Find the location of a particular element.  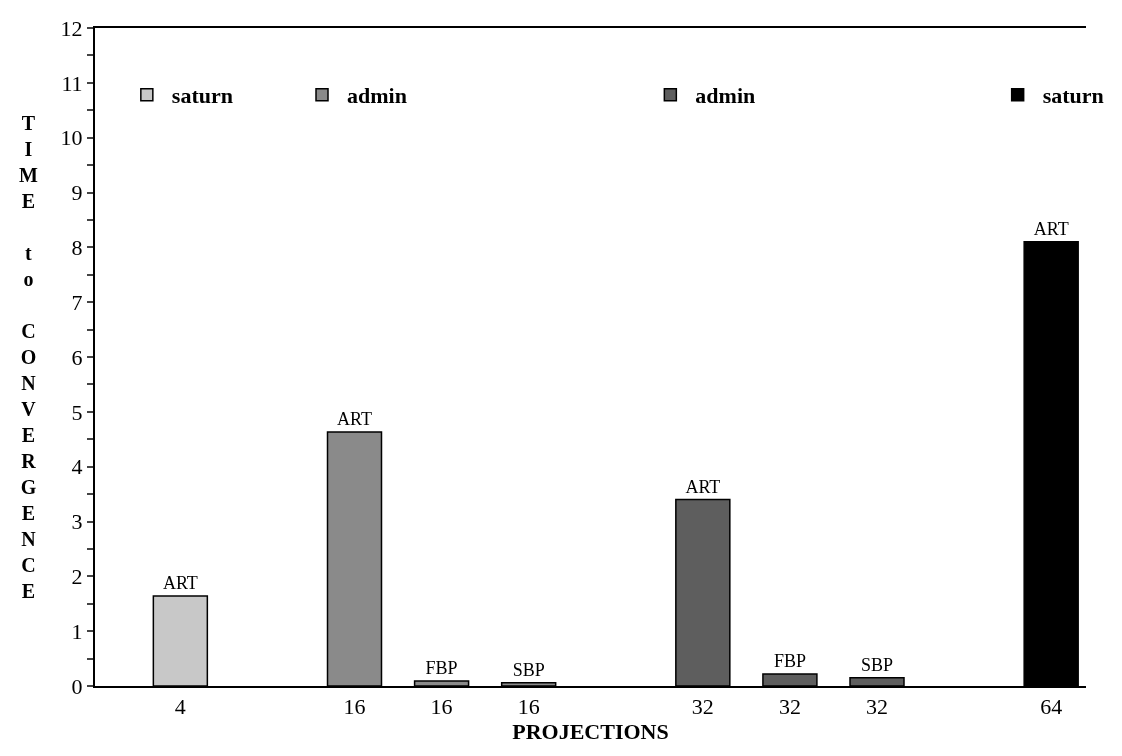

y-tick-label: 12 is located at coordinates (71, 28).